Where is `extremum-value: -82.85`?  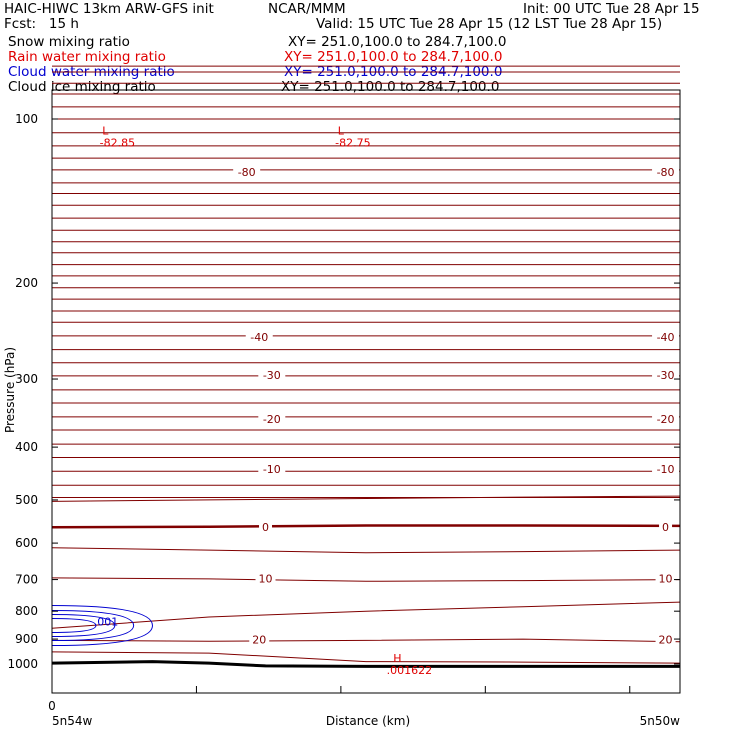
extremum-value: -82.85 is located at coordinates (117, 143).